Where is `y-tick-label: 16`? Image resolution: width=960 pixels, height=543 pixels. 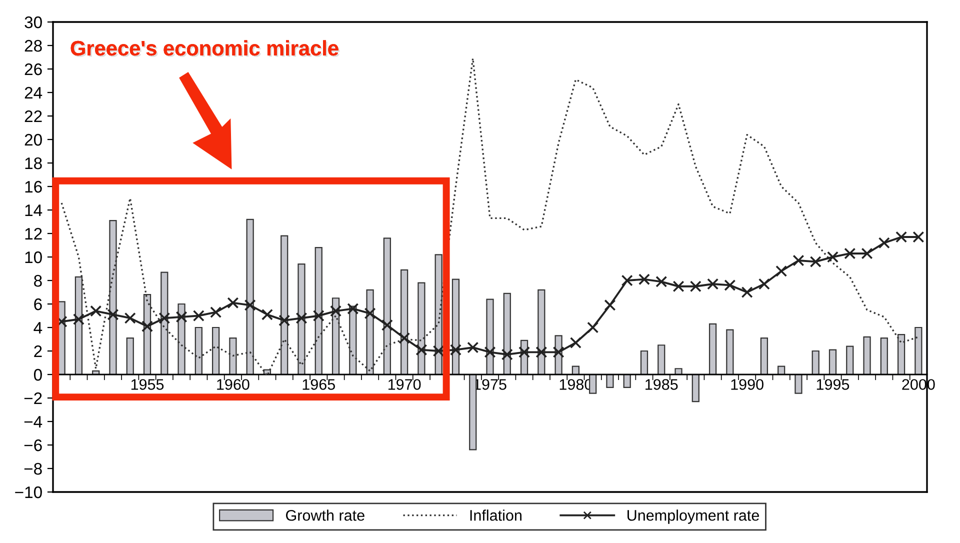
y-tick-label: 16 is located at coordinates (33, 186).